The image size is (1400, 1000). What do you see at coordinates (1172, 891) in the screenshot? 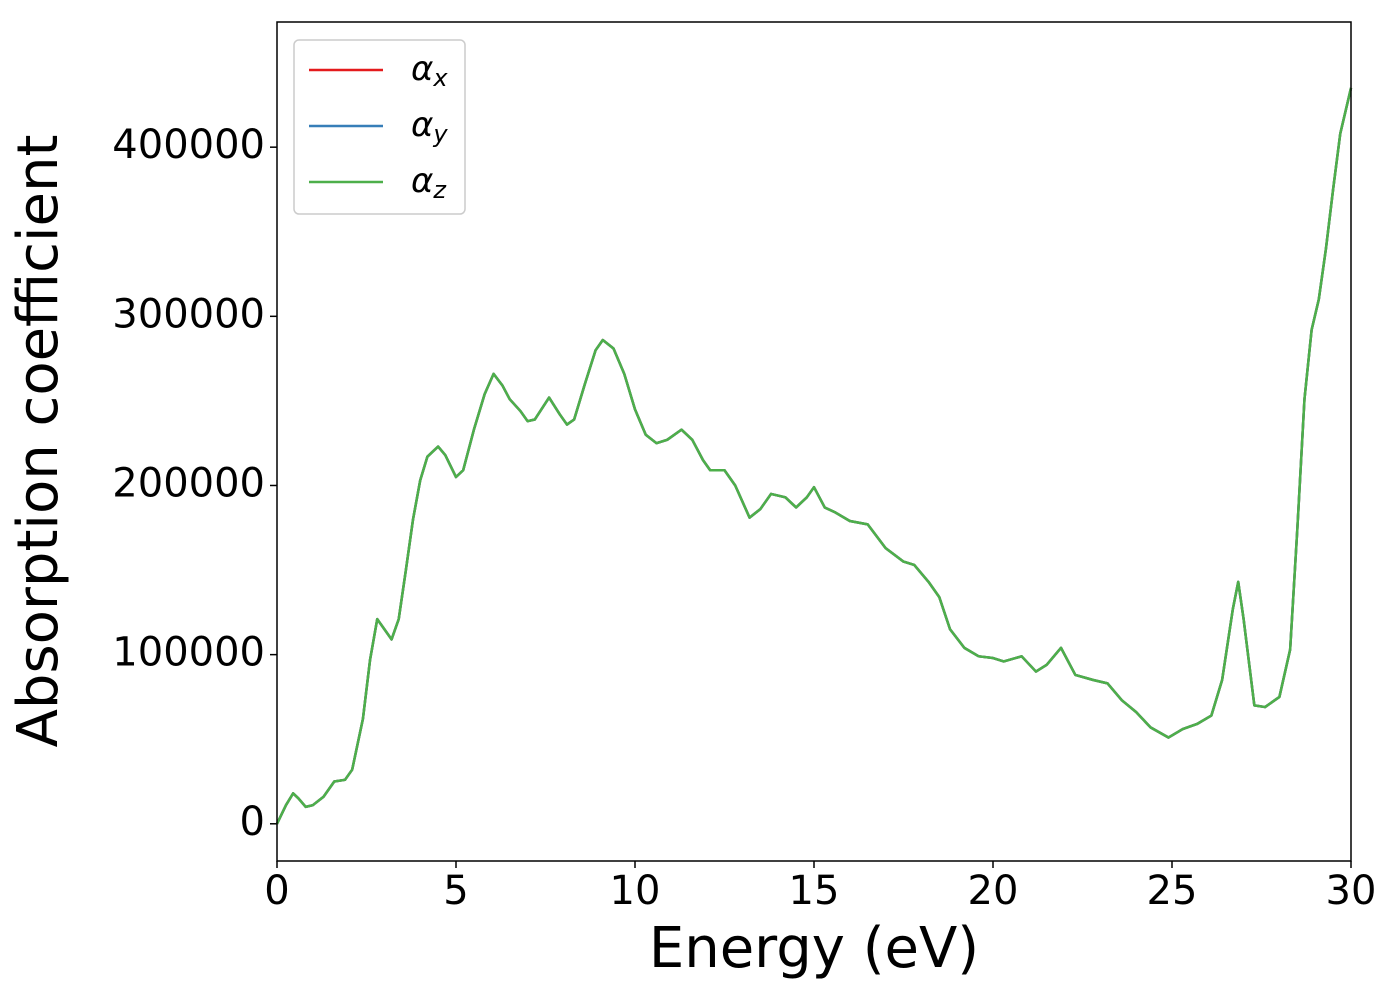
I see `x-tick-label: 25` at bounding box center [1172, 891].